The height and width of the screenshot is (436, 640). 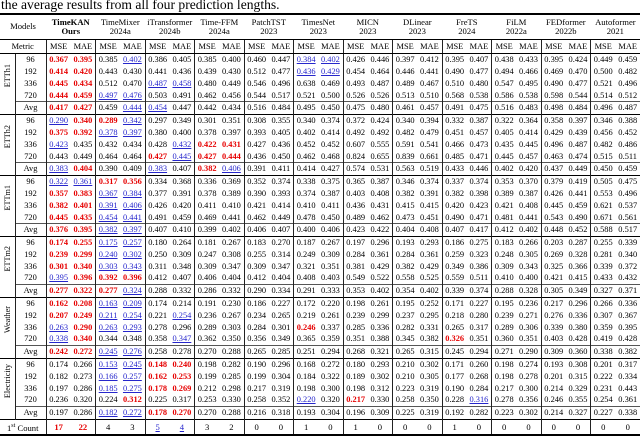 I want to click on mae-value-cell: 0.380, so click(x=578, y=327).